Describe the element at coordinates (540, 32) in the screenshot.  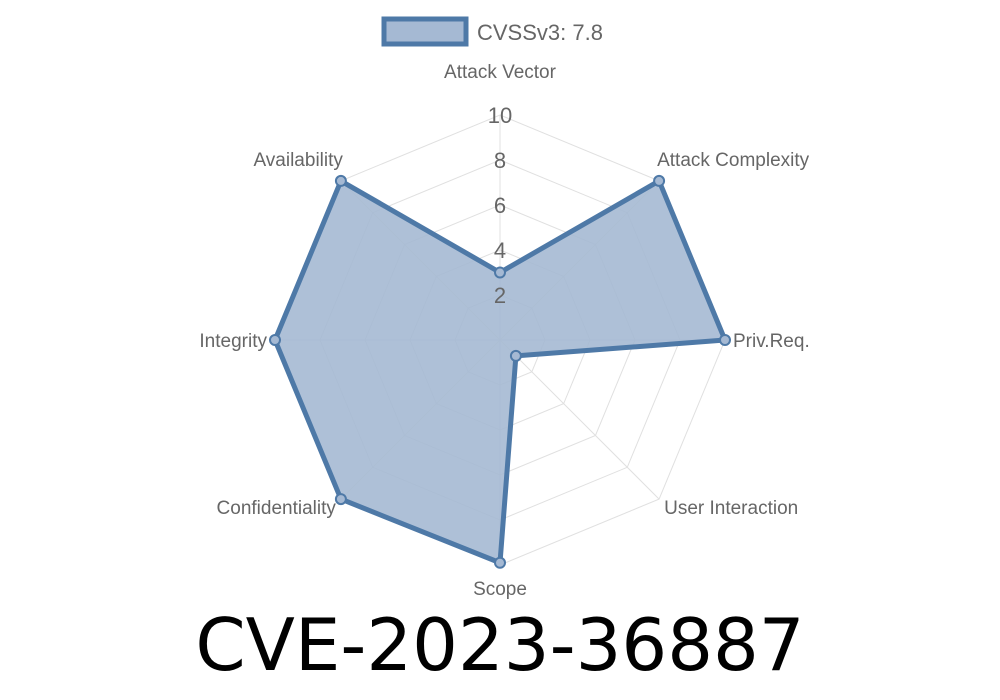
I see `legend-label: CVSSv3: 7.8` at that location.